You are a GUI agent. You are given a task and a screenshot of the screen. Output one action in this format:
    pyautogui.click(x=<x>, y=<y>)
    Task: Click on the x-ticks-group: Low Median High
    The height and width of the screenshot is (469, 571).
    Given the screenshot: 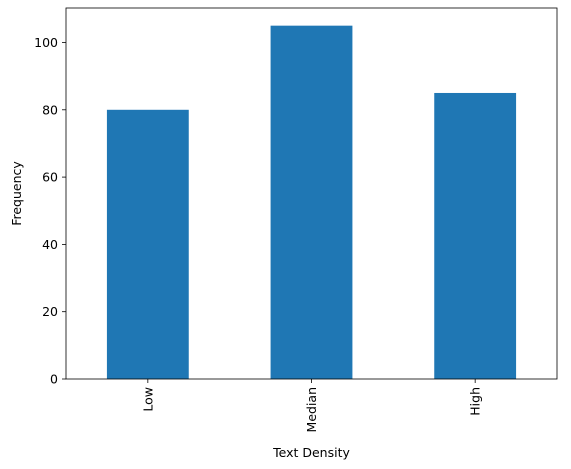 What is the action you would take?
    pyautogui.click(x=311, y=405)
    